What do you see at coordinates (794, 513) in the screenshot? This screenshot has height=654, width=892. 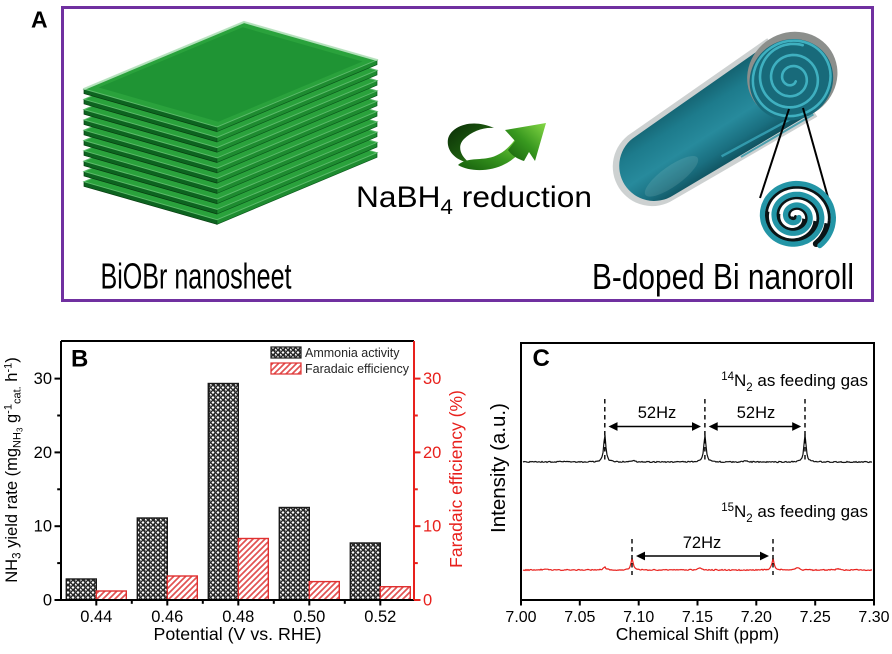 I see `svg-text: 15N2 as feeding gas` at bounding box center [794, 513].